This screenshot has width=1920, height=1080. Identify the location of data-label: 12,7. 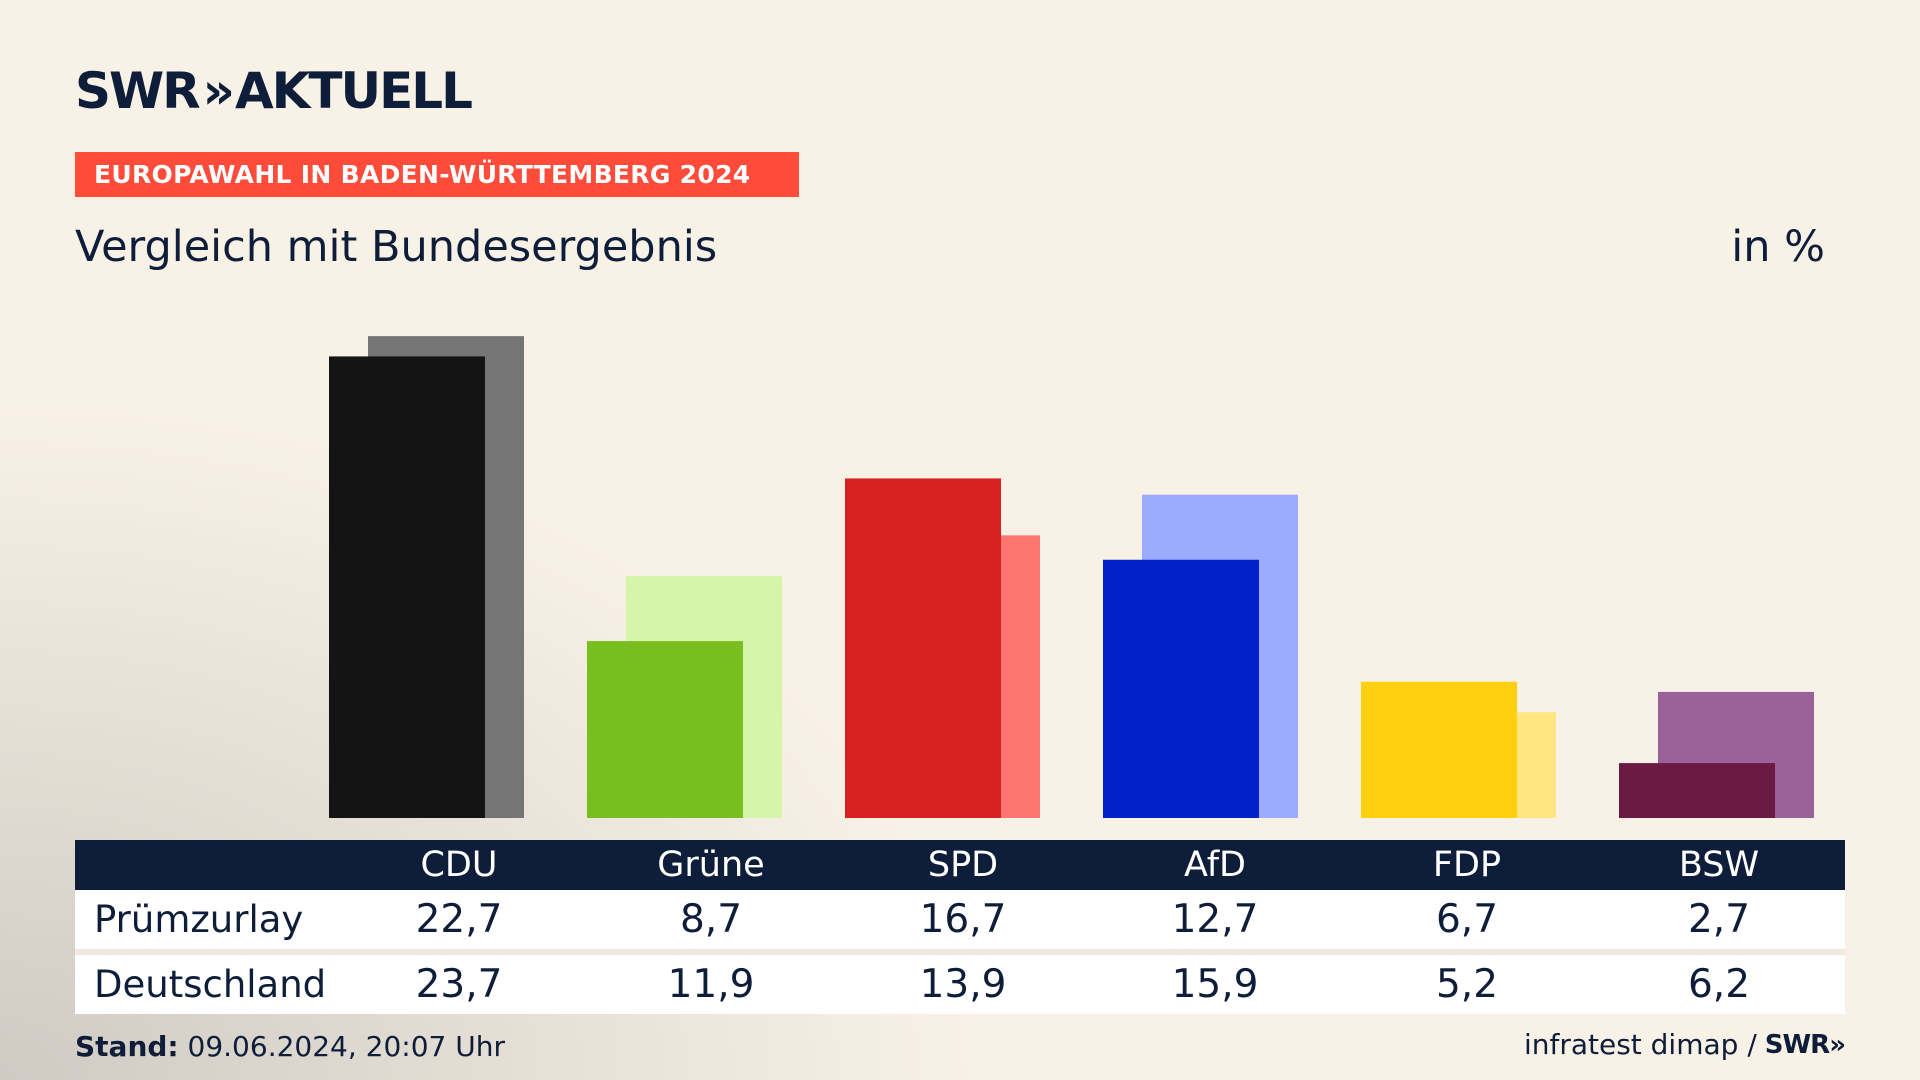
(1215, 919).